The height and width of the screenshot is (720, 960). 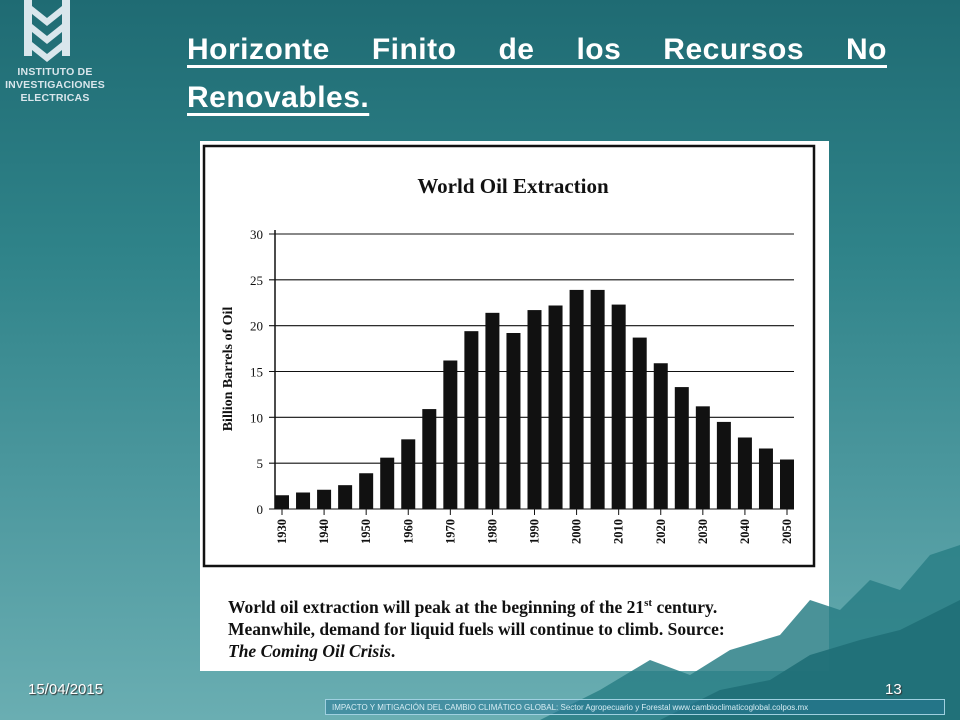 What do you see at coordinates (66, 689) in the screenshot?
I see `slide-date: 15/04/2015` at bounding box center [66, 689].